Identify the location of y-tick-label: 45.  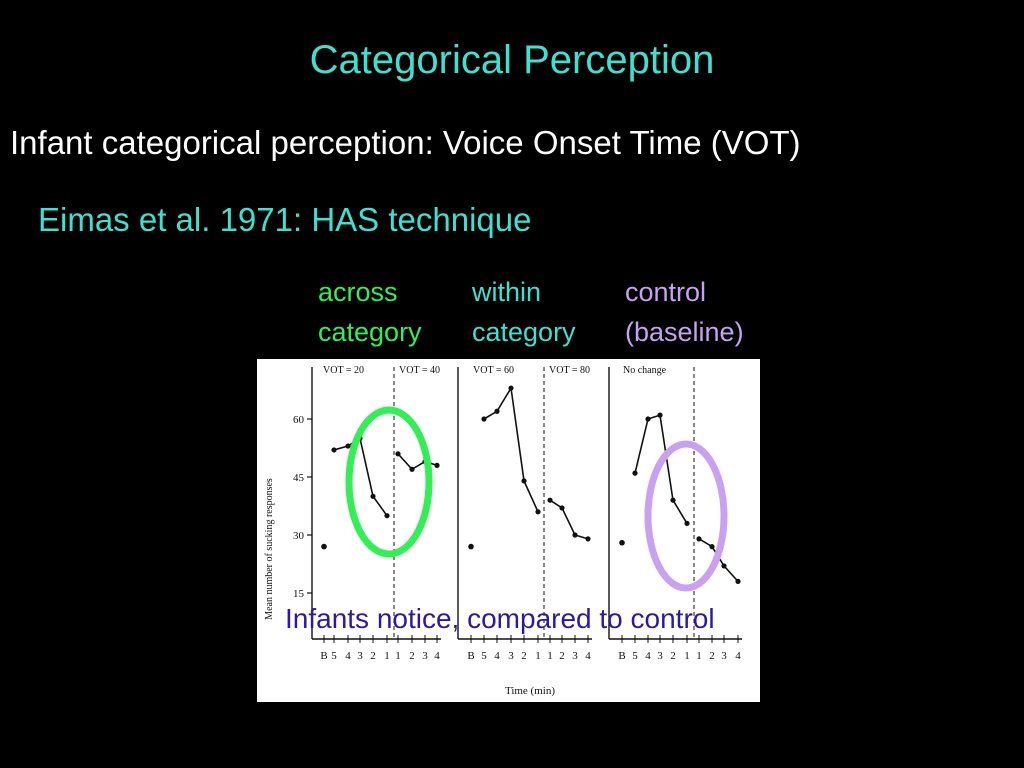
(299, 478).